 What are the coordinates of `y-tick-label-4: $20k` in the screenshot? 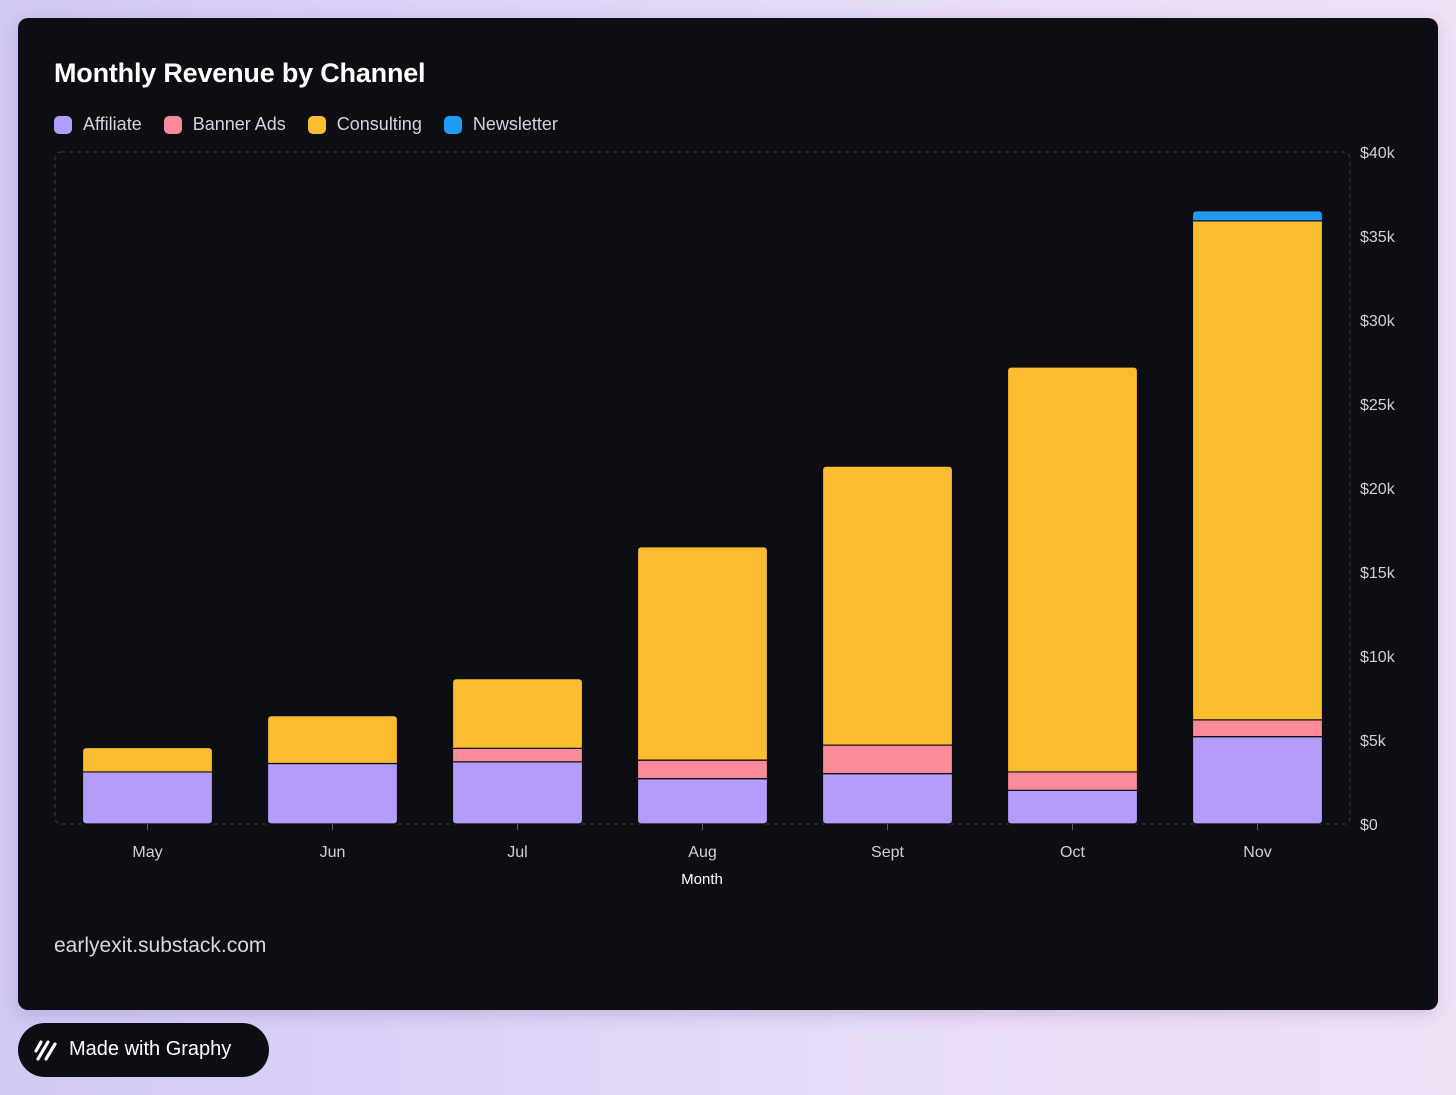 It's located at (1378, 489).